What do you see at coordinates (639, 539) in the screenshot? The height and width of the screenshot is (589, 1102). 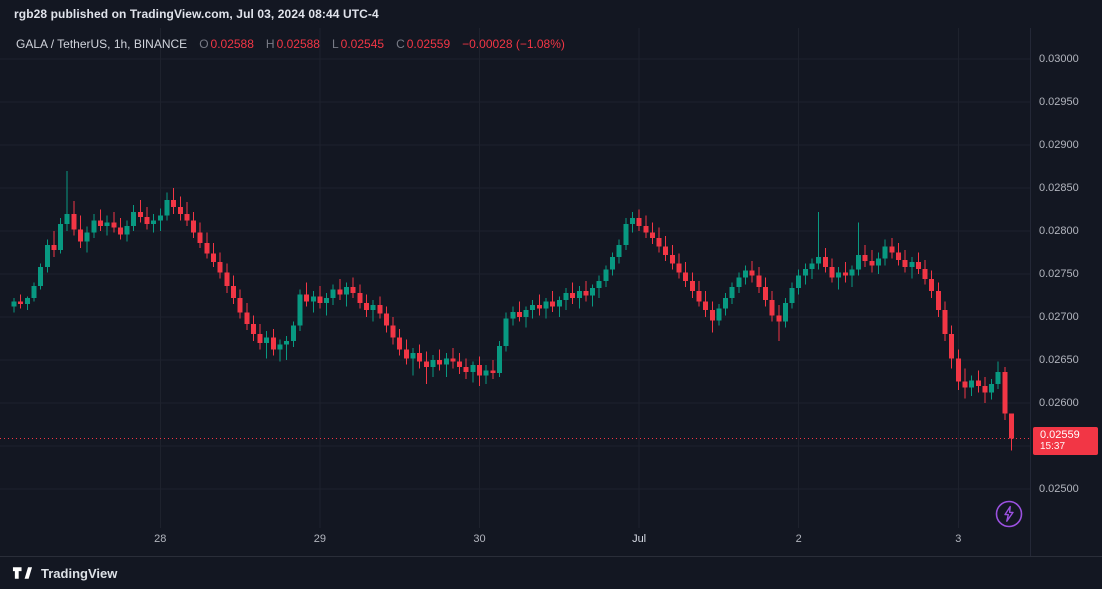 I see `time-axis-label: Jul` at bounding box center [639, 539].